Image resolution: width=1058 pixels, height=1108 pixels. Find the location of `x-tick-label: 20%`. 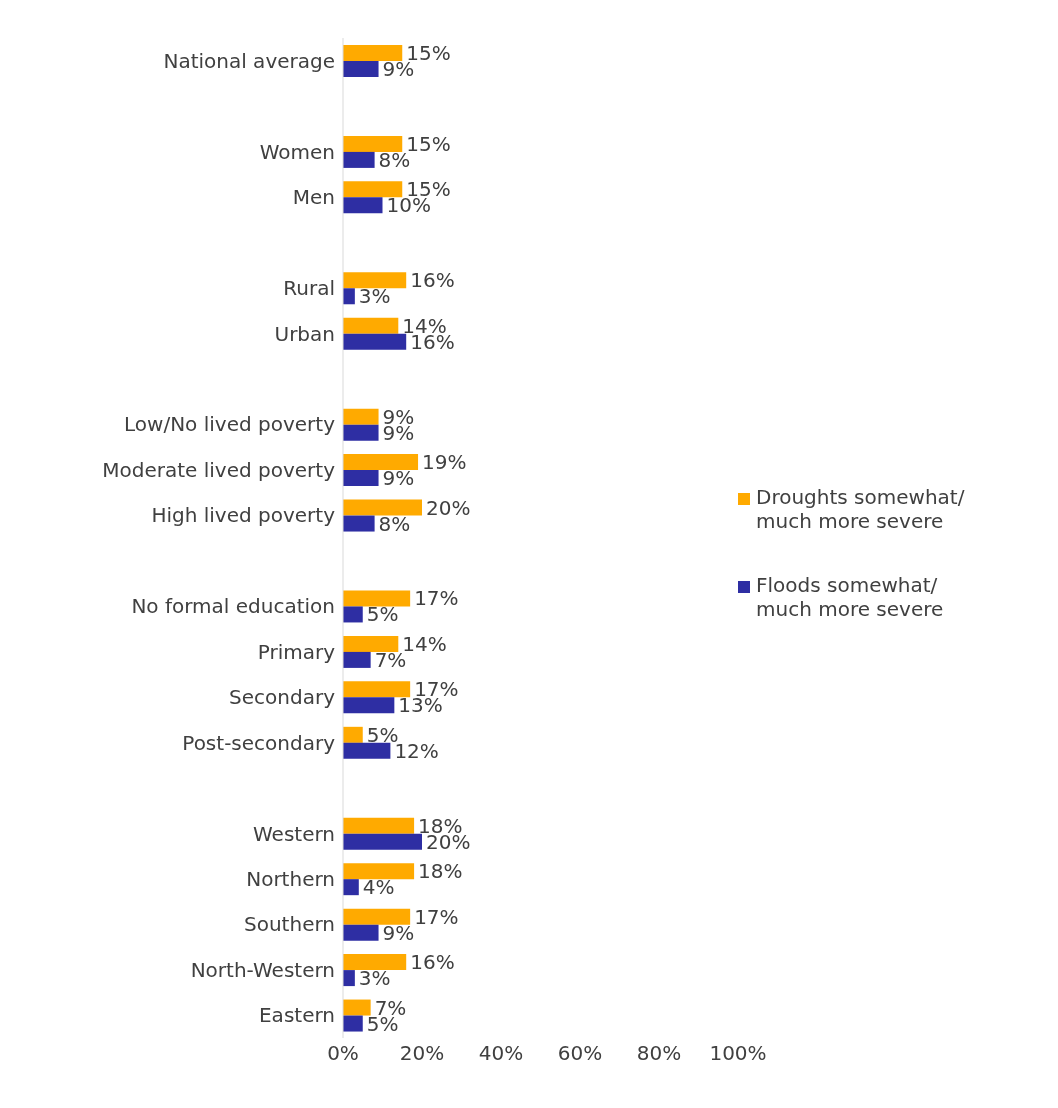

x-tick-label: 20% is located at coordinates (422, 1053).